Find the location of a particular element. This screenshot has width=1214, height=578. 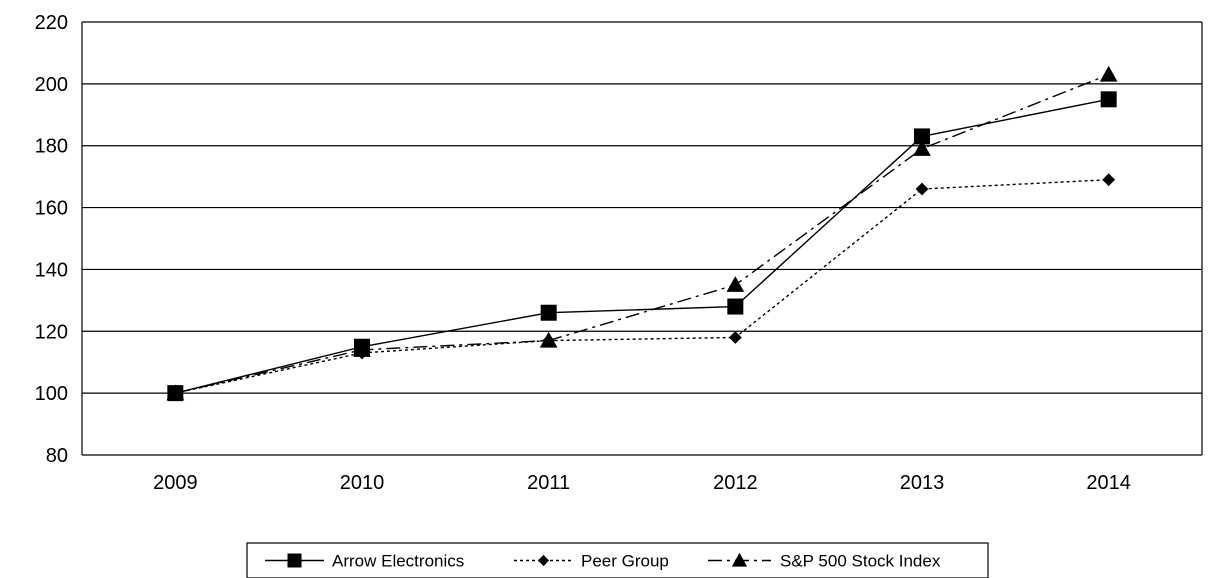

y-tick-label: 140 is located at coordinates (51, 270).